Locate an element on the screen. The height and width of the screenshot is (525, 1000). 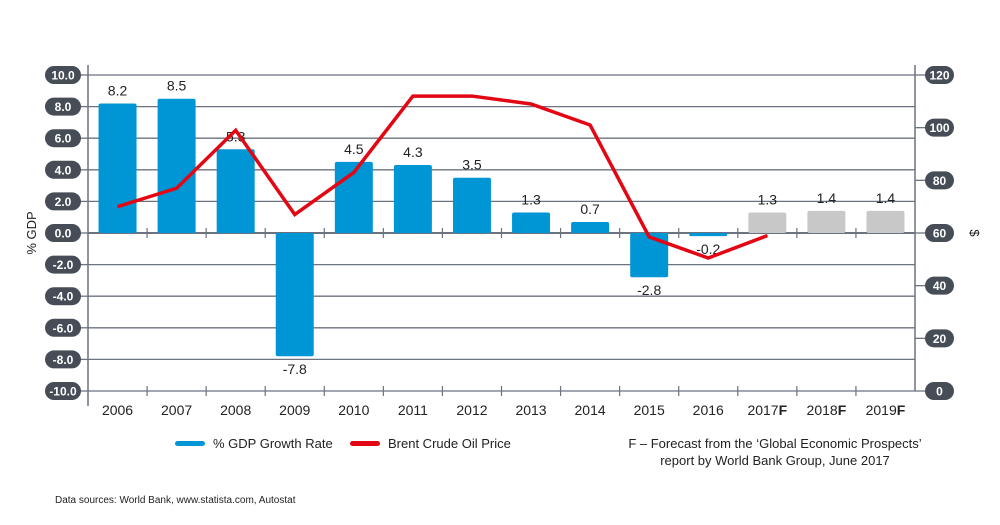
bar-2014 is located at coordinates (590, 227).